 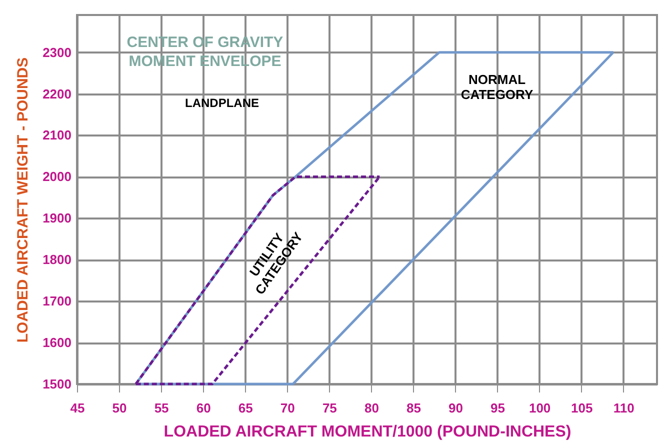 I want to click on x-tick-label: 50, so click(x=119, y=408).